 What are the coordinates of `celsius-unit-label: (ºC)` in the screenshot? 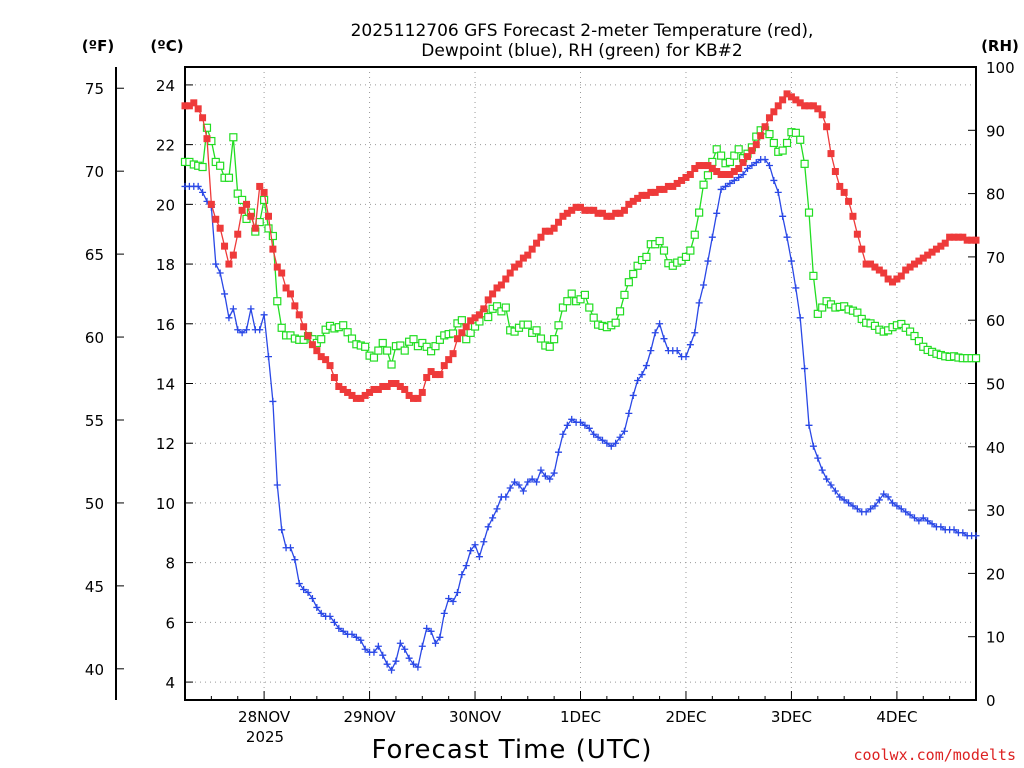 It's located at (166, 46).